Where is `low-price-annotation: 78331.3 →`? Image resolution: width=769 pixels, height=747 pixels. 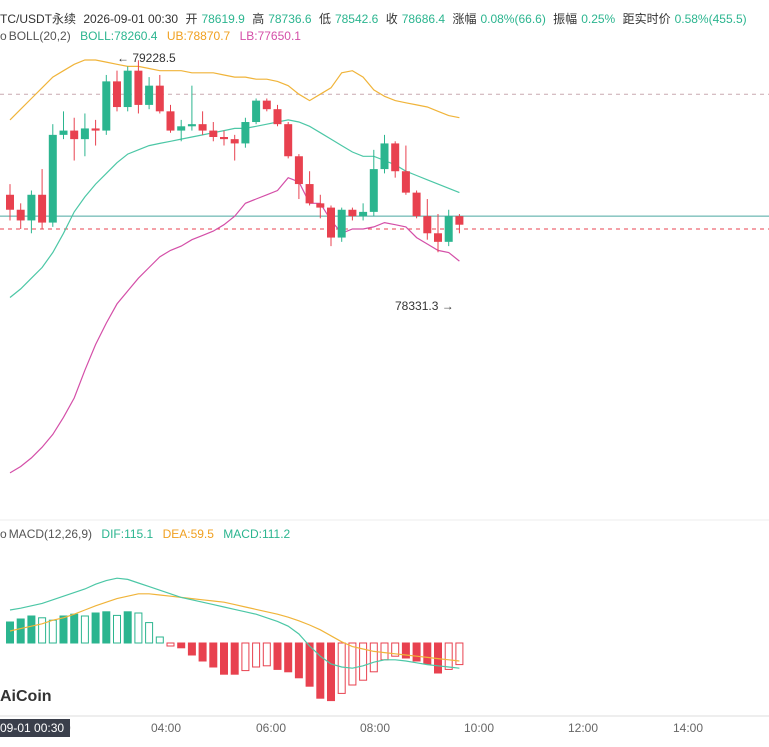 low-price-annotation: 78331.3 → is located at coordinates (424, 306).